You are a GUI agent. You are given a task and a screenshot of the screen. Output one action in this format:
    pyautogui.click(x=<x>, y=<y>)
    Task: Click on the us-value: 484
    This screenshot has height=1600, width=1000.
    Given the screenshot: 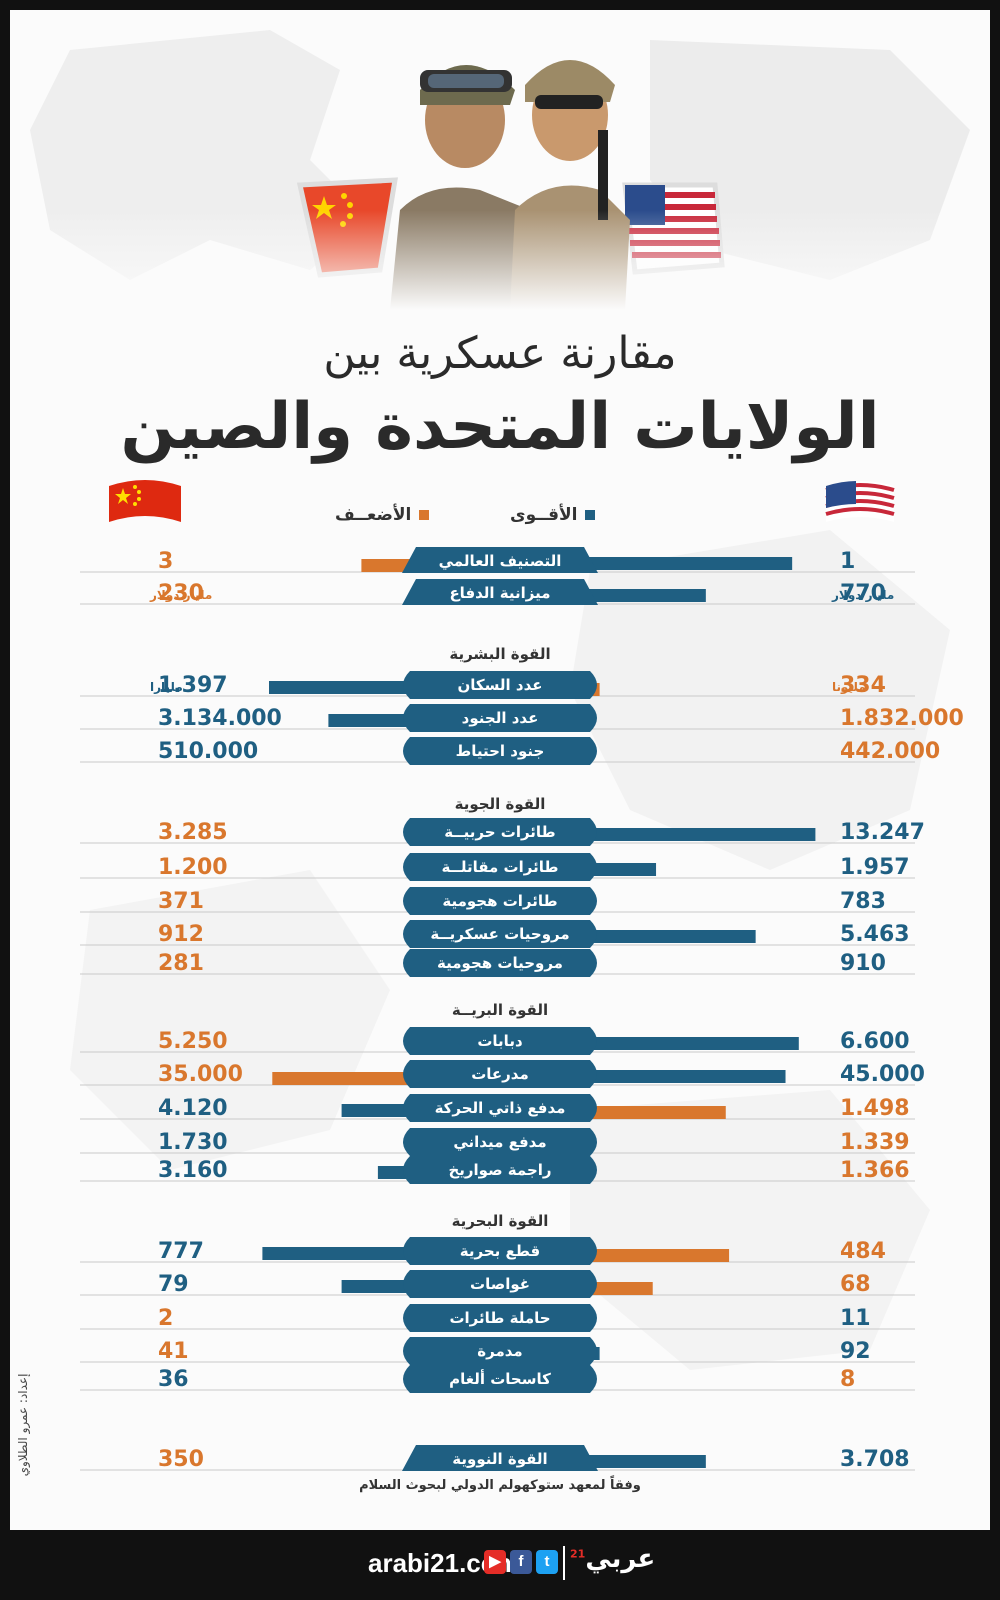 What is the action you would take?
    pyautogui.click(x=863, y=1251)
    